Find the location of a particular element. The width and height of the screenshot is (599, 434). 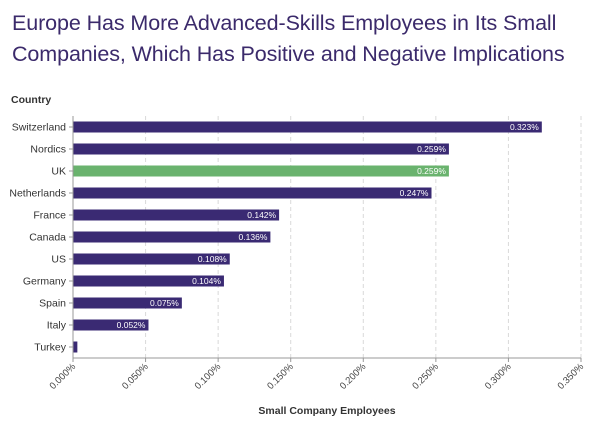

bar-uk is located at coordinates (261, 171).